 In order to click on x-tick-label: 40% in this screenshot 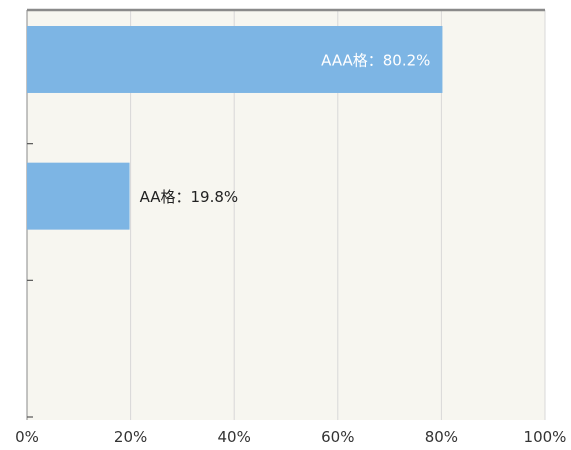, I will do `click(234, 437)`.